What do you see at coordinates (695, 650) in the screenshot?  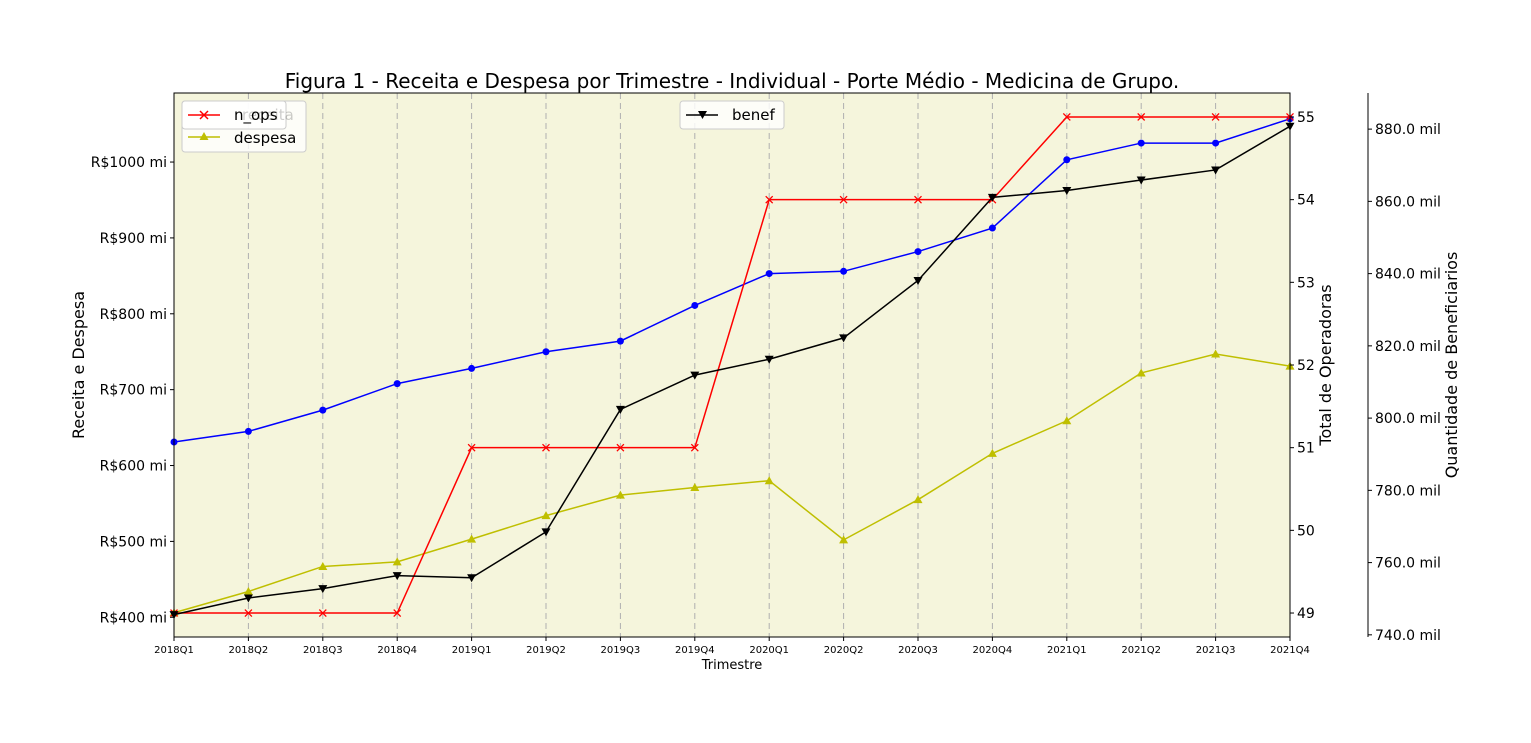 I see `x-tick-label: 2019Q4` at bounding box center [695, 650].